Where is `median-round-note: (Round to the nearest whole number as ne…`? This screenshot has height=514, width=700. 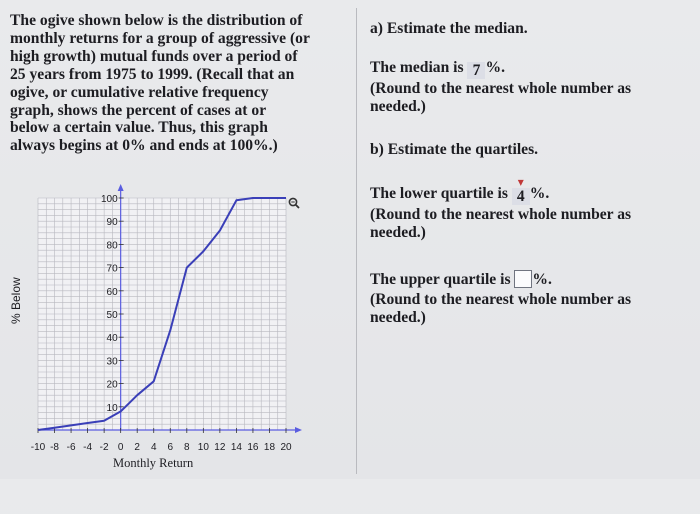
median-round-note: (Round to the nearest whole number as ne… is located at coordinates (500, 97).